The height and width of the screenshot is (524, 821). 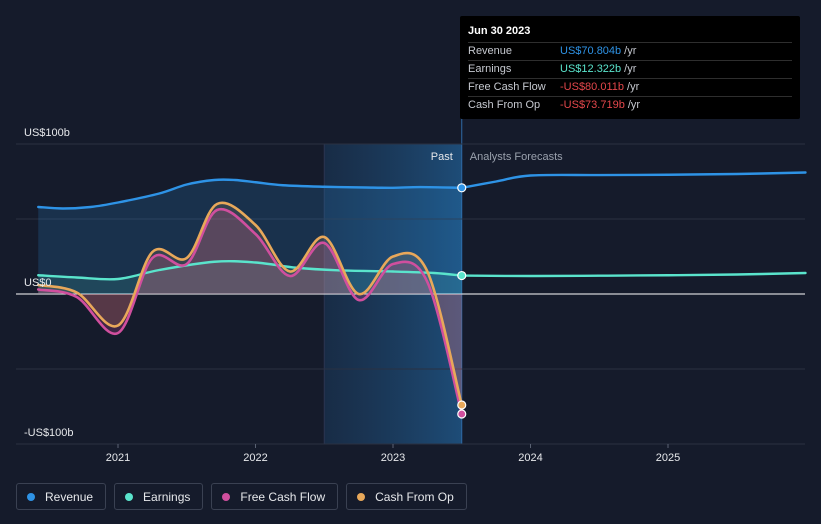 I want to click on x-tick-label: 2023, so click(x=393, y=458).